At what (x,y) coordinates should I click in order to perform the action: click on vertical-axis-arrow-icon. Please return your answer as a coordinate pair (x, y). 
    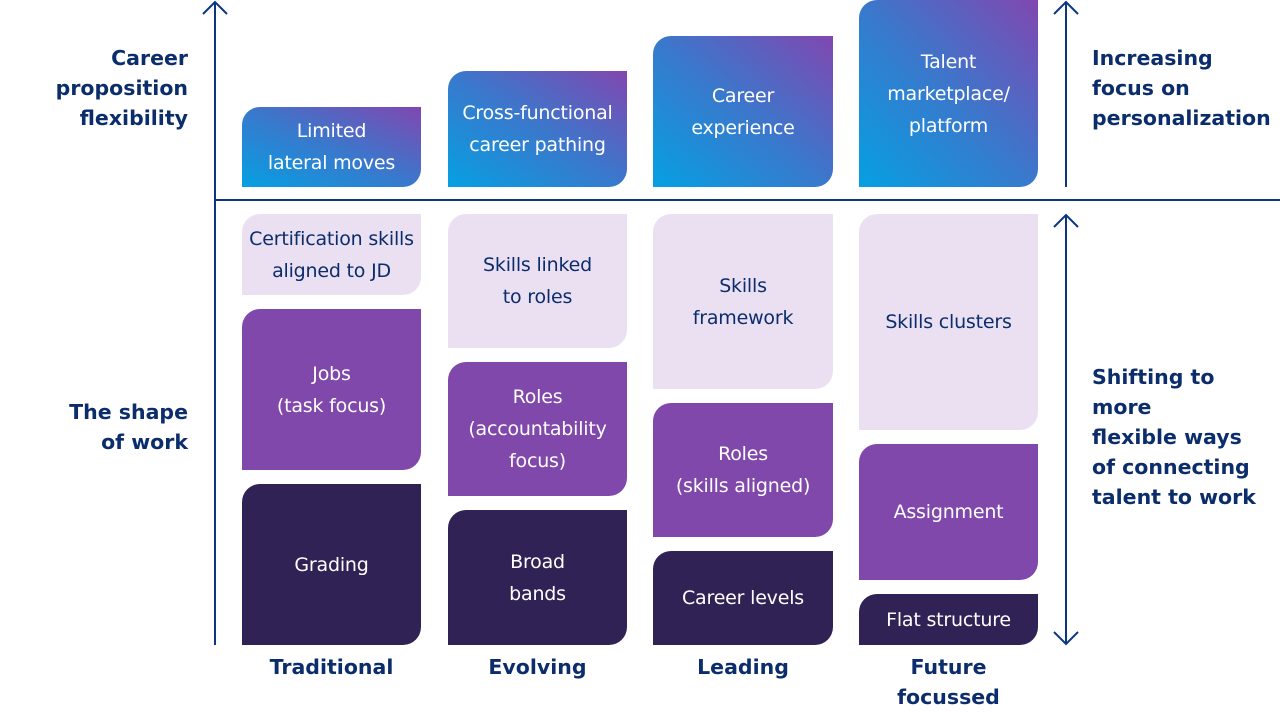
    Looking at the image, I should click on (215, 7).